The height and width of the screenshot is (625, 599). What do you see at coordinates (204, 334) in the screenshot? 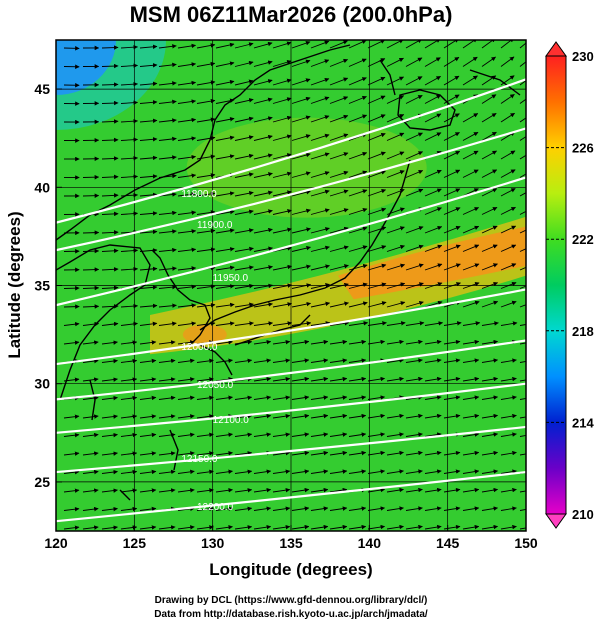
I see `field-jet-kyushu` at bounding box center [204, 334].